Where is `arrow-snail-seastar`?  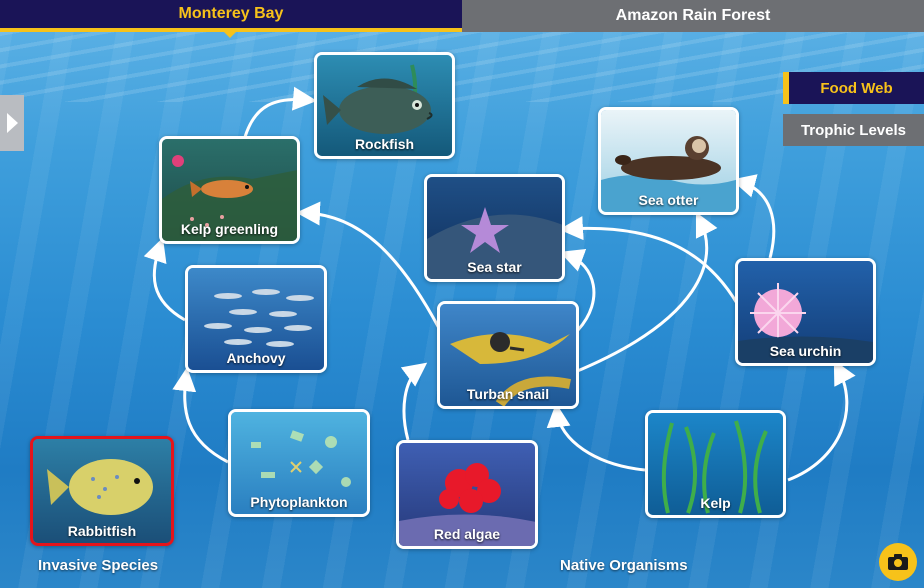
arrow-snail-seastar is located at coordinates (577, 290).